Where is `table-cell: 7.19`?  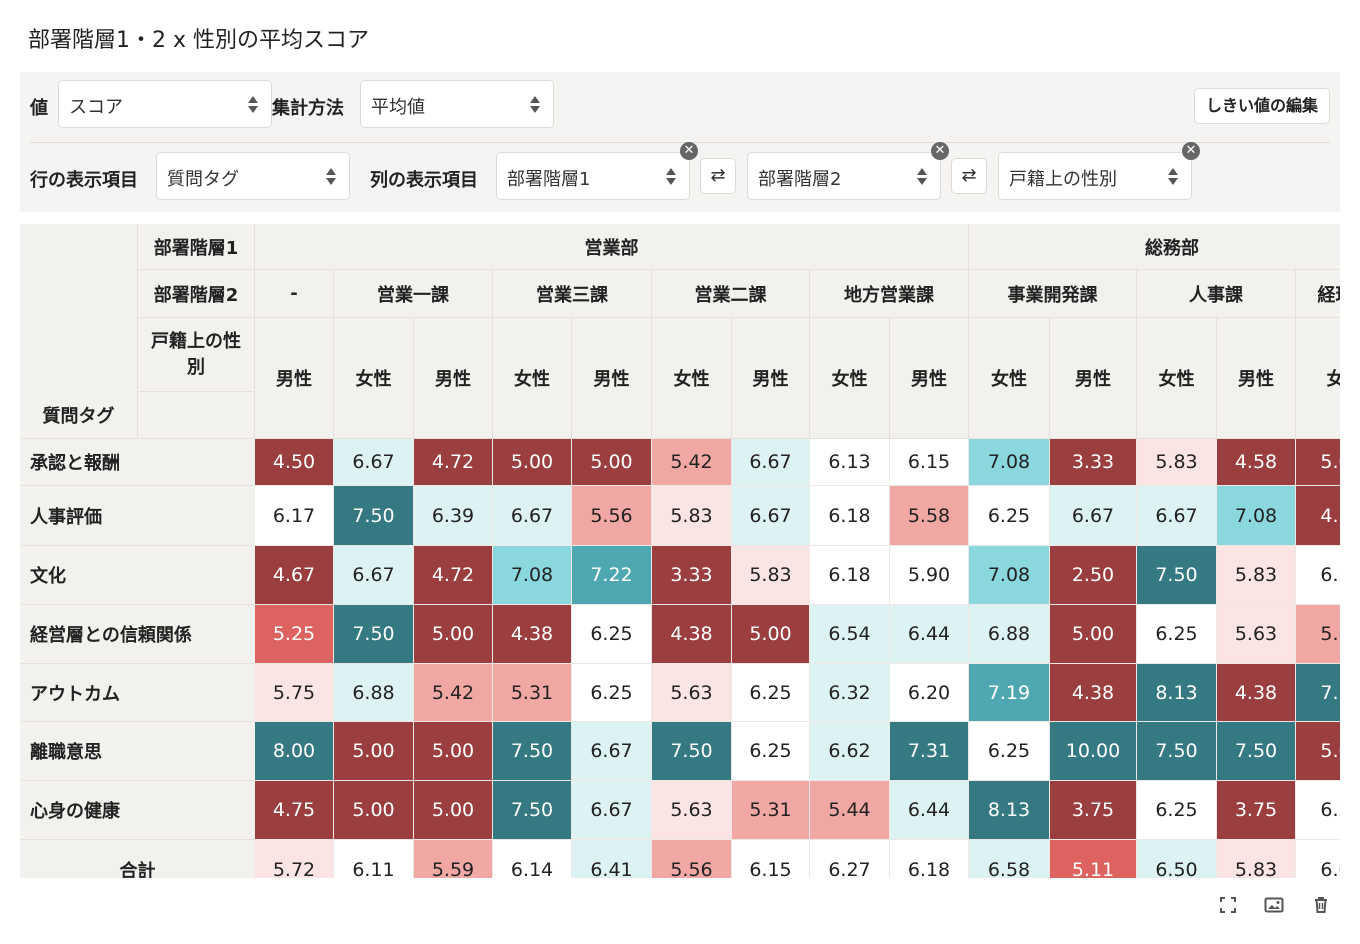 table-cell: 7.19 is located at coordinates (1009, 693).